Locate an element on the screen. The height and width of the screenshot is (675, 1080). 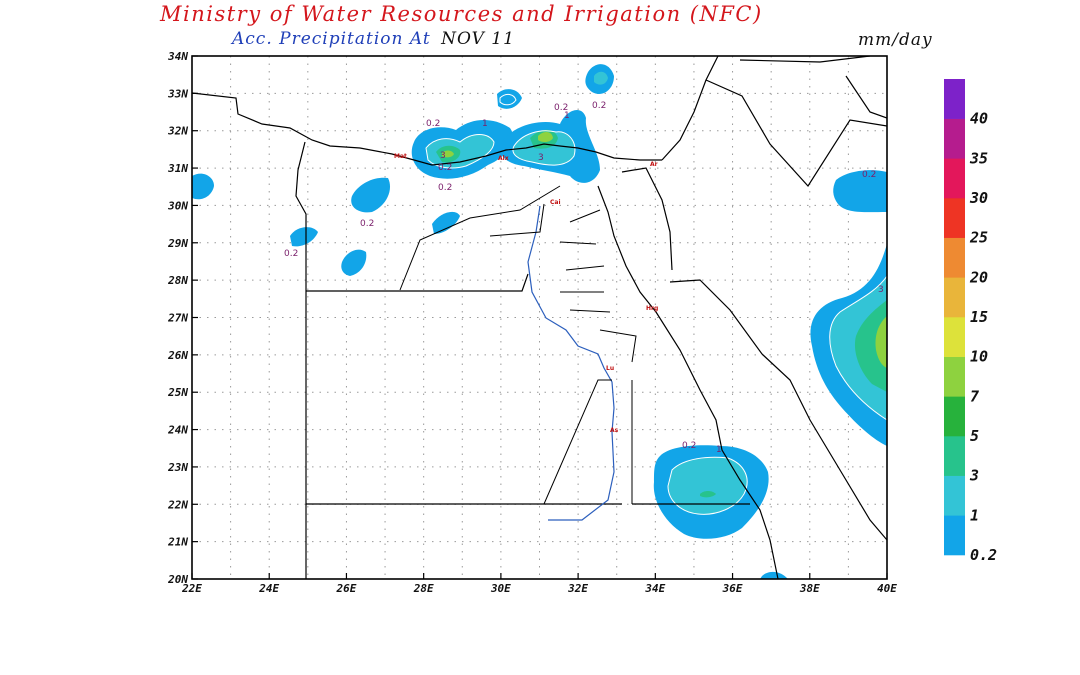
lon-tick-label: 28E is located at coordinates (423, 588).